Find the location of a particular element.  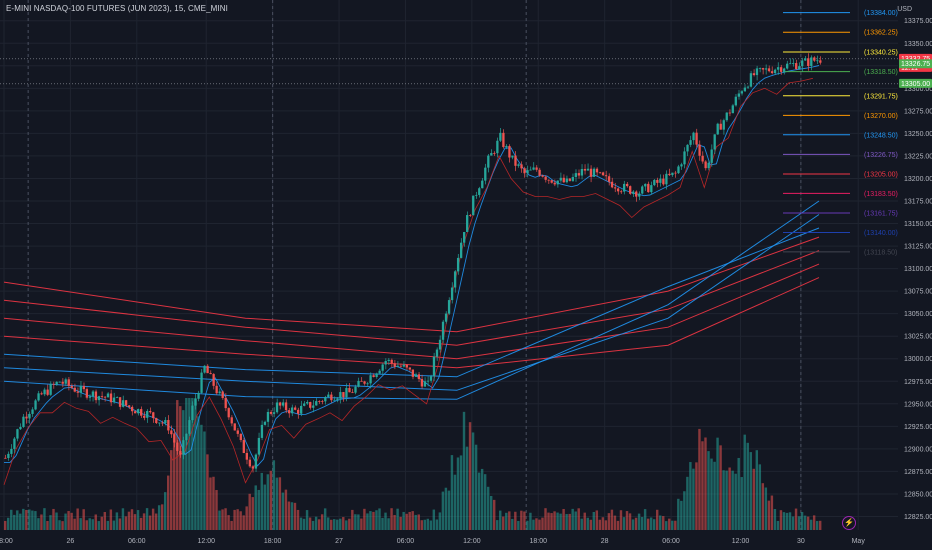

price-level-label: (13318.50) is located at coordinates (881, 72).